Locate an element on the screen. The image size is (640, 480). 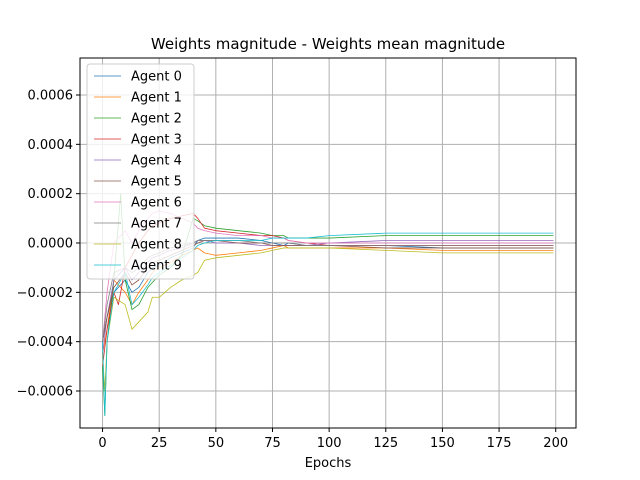
y-tick-label: 0.0000 is located at coordinates (51, 244).